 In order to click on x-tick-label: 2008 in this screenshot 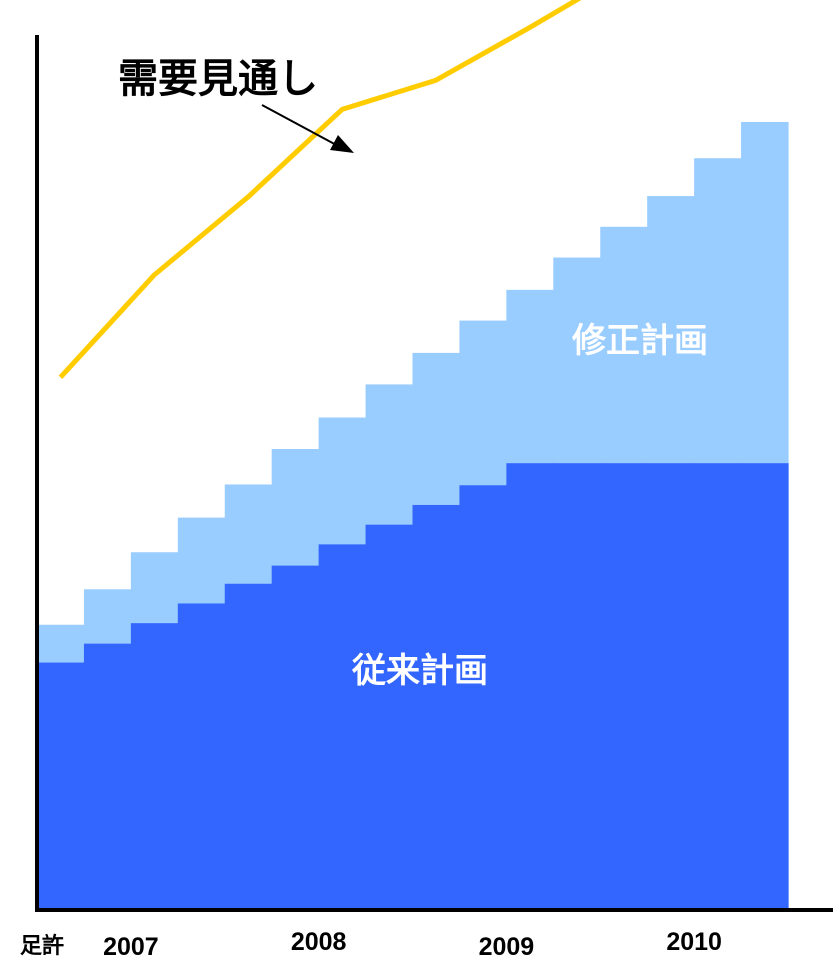, I will do `click(319, 942)`.